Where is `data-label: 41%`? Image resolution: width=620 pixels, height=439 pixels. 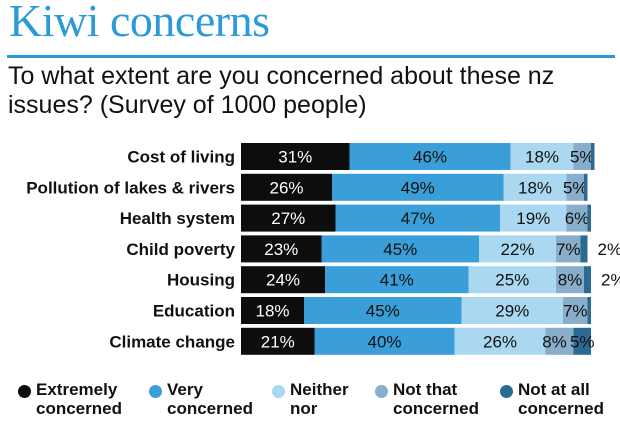 data-label: 41% is located at coordinates (397, 280).